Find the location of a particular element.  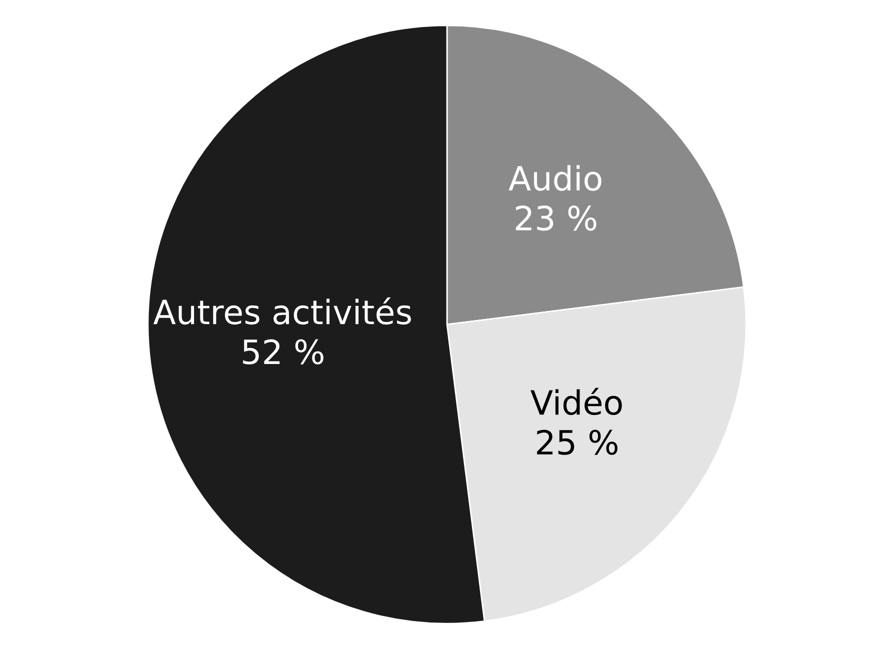

data-label: 25 % is located at coordinates (577, 442).